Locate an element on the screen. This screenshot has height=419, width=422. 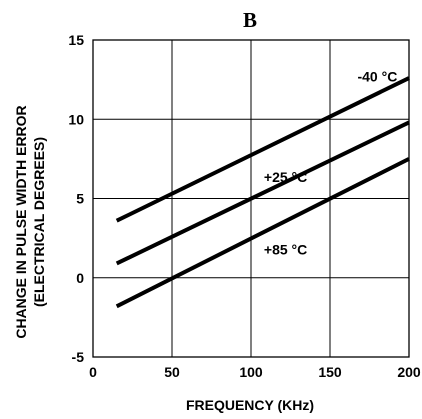
y-tick-label: 0 is located at coordinates (80, 278).